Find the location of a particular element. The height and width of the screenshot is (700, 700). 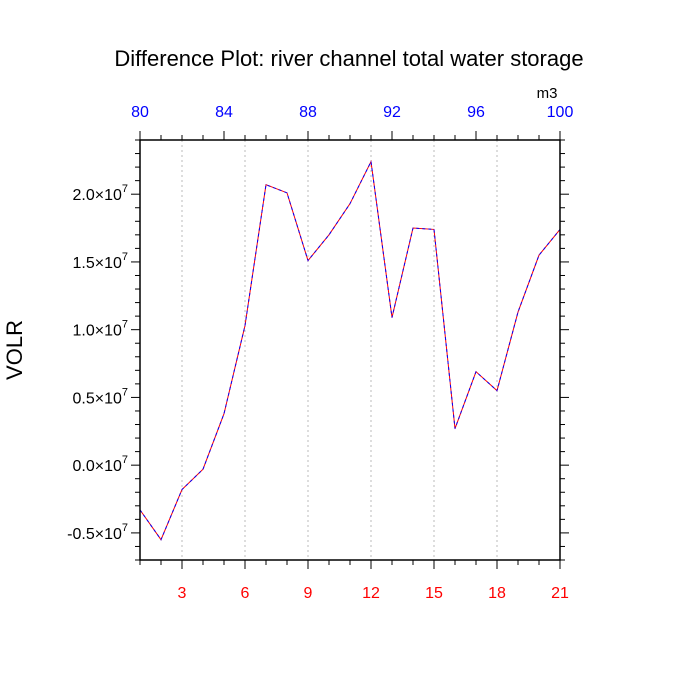

bottom-tick-label: 18 is located at coordinates (497, 593).